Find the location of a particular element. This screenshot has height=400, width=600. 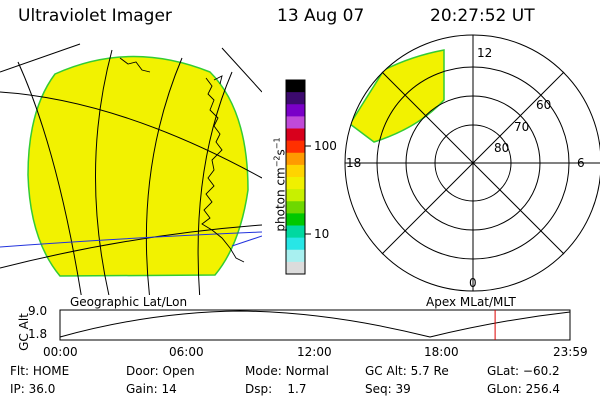

polar-coverage is located at coordinates (396, 96).